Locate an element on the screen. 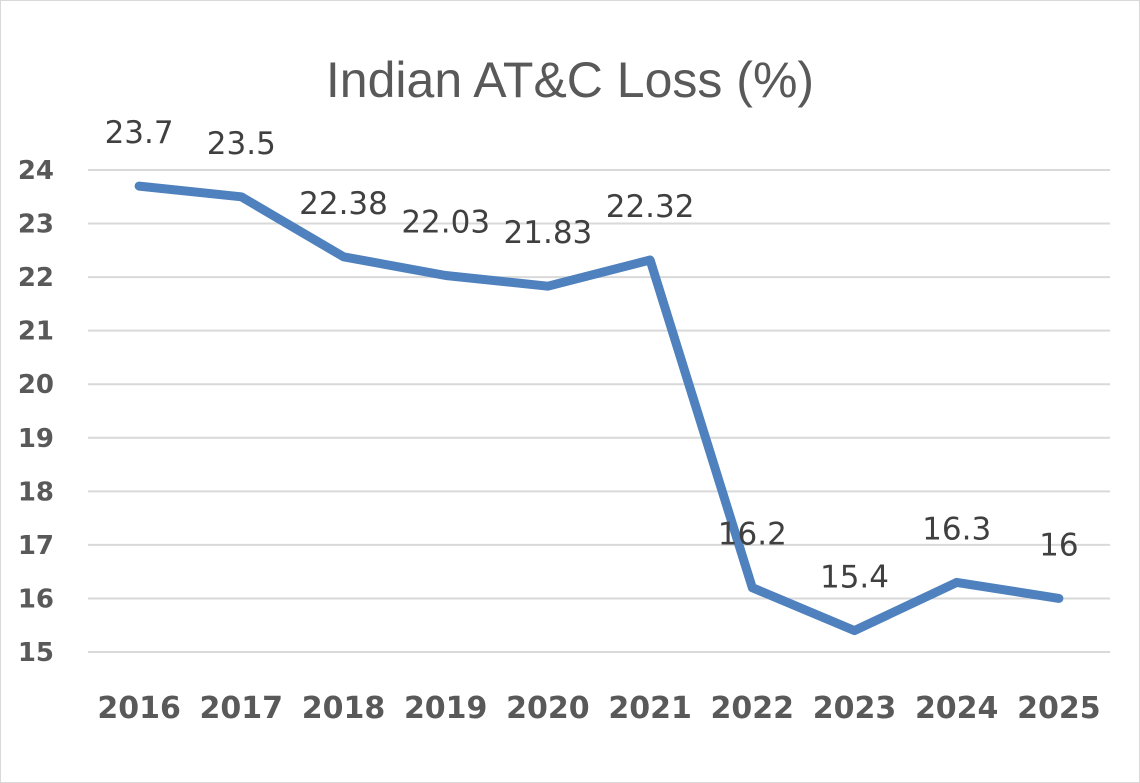 This screenshot has height=783, width=1140. data-label: 21.83 is located at coordinates (548, 233).